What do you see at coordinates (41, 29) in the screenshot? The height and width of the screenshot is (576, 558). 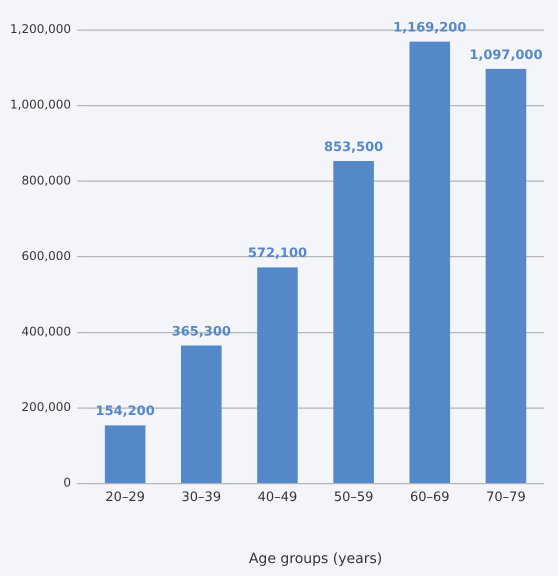 I see `y-tick-label: 1,200,000` at bounding box center [41, 29].